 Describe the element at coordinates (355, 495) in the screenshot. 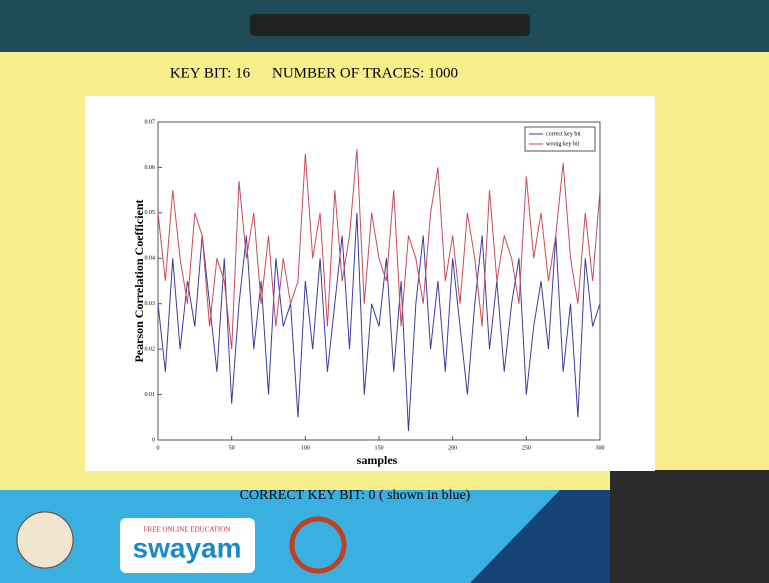

I see `footer: CORRECT KEY BIT: 0 ( shown in blue)` at that location.